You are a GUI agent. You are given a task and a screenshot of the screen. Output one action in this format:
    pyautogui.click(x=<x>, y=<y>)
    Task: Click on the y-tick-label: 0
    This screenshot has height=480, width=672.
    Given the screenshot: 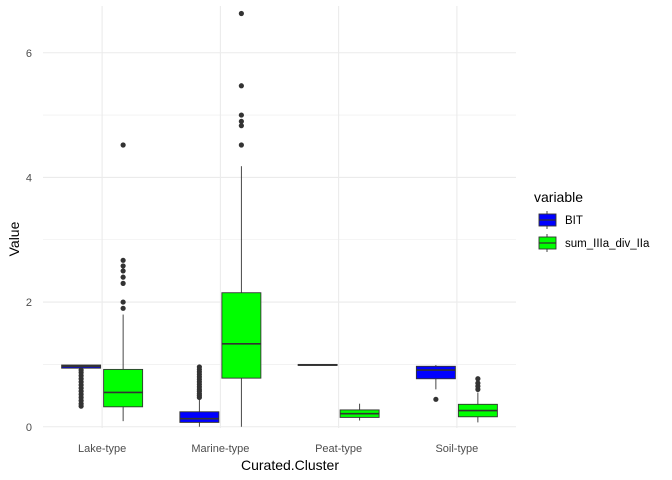 What is the action you would take?
    pyautogui.click(x=29, y=428)
    